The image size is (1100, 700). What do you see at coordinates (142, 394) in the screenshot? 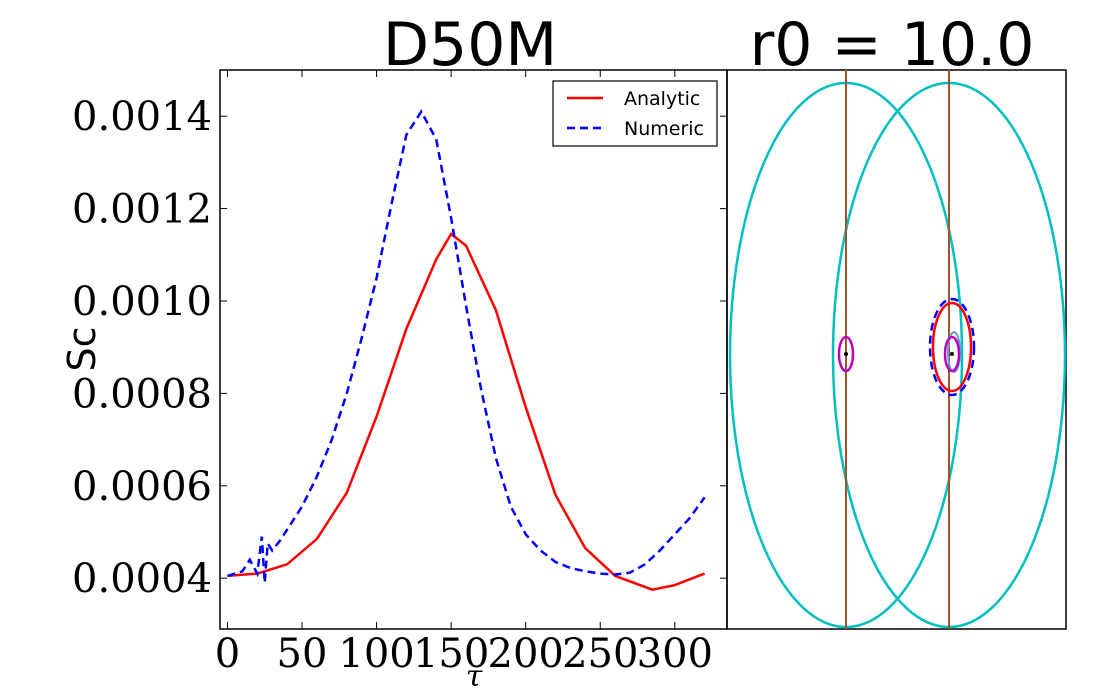
I see `y-tick-label: 0.0008` at bounding box center [142, 394].